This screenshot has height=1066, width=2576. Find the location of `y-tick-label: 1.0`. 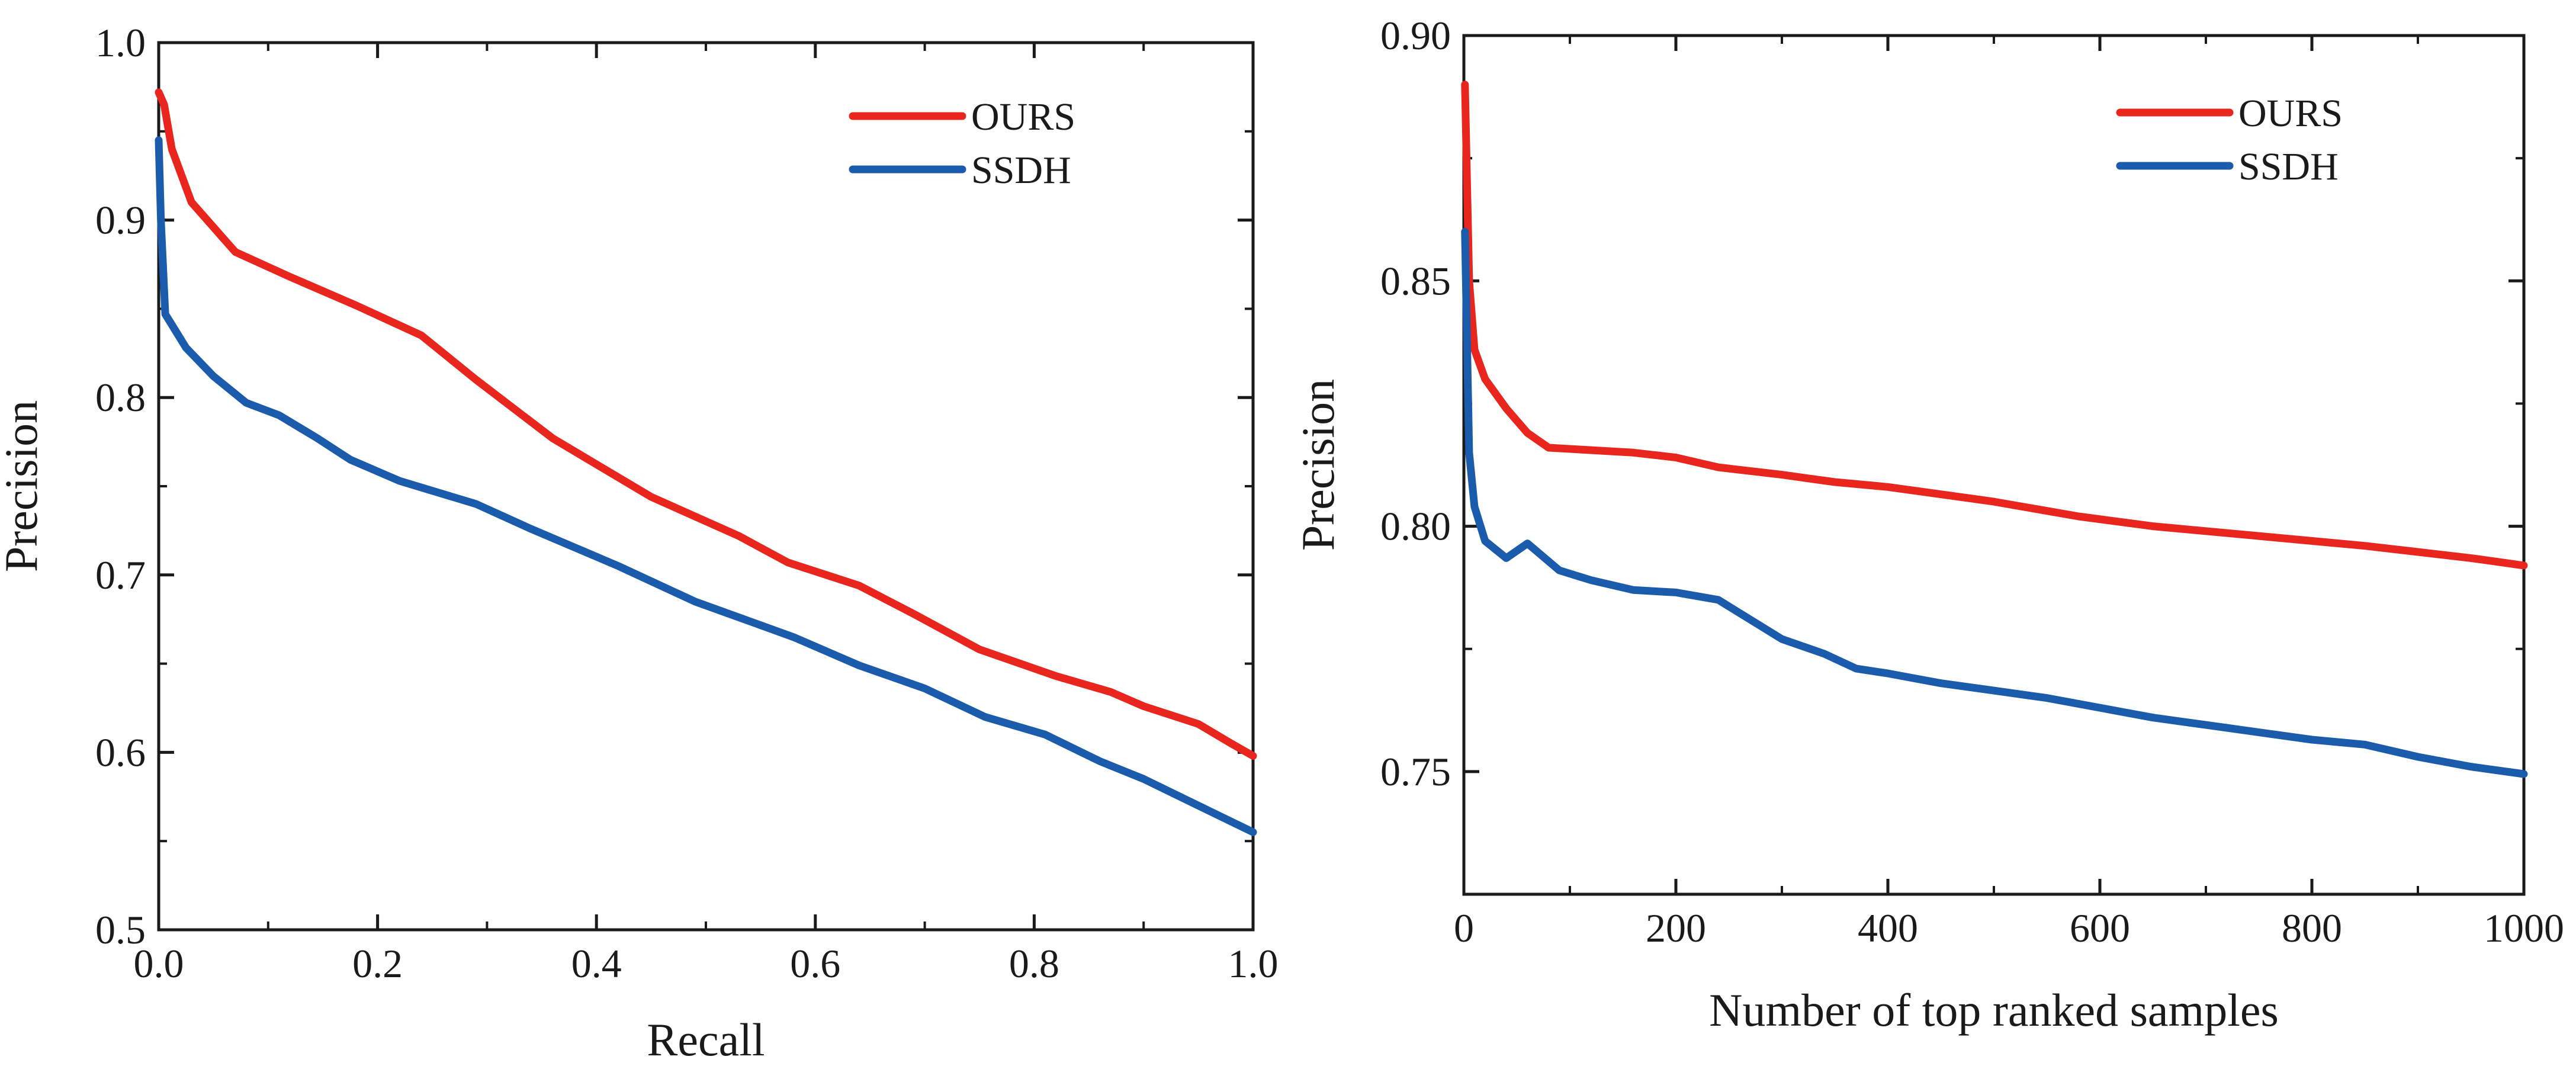

y-tick-label: 1.0 is located at coordinates (120, 42).